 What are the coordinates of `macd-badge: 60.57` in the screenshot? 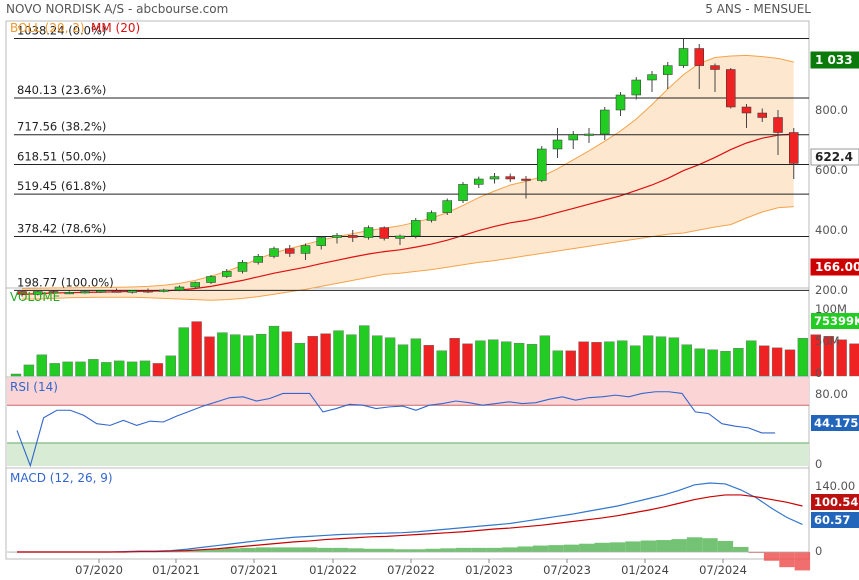 It's located at (832, 520).